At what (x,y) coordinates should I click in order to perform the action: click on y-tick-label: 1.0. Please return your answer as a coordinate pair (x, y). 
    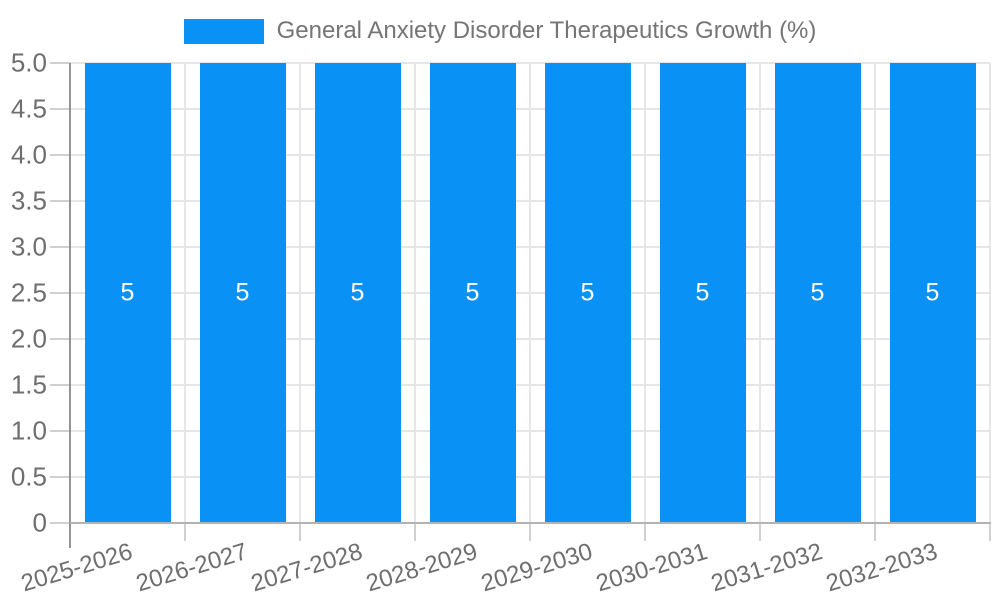
    Looking at the image, I should click on (28, 430).